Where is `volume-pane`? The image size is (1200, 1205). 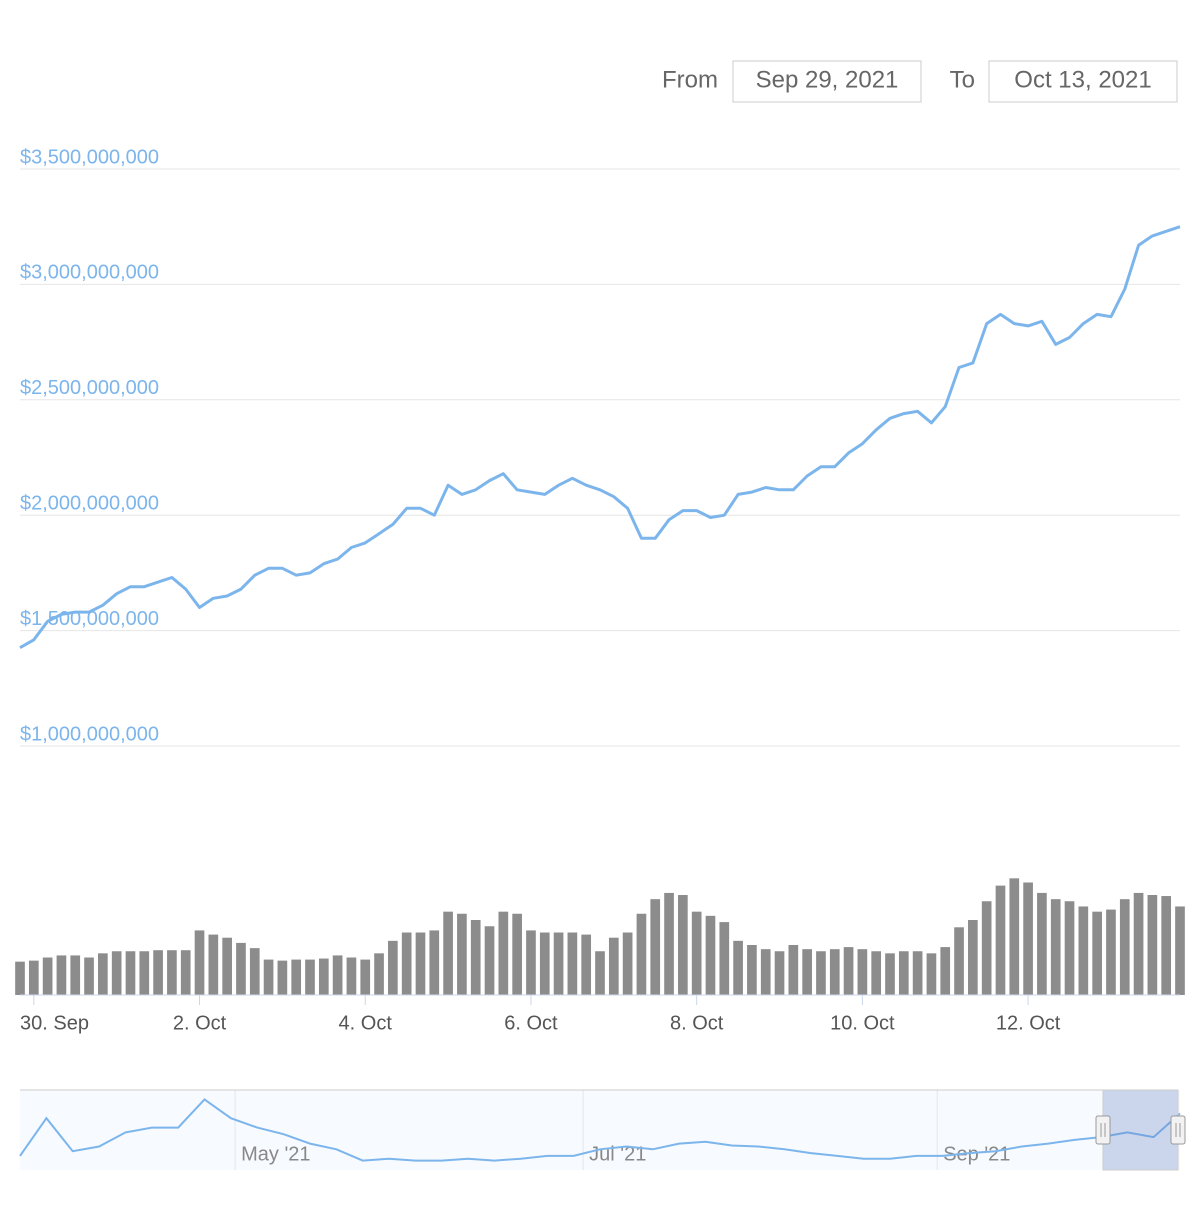
volume-pane is located at coordinates (600, 936).